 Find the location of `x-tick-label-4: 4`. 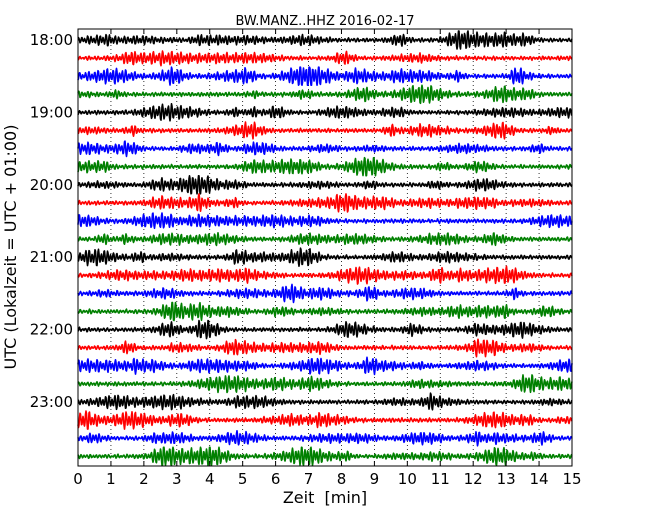

x-tick-label-4: 4 is located at coordinates (210, 479).